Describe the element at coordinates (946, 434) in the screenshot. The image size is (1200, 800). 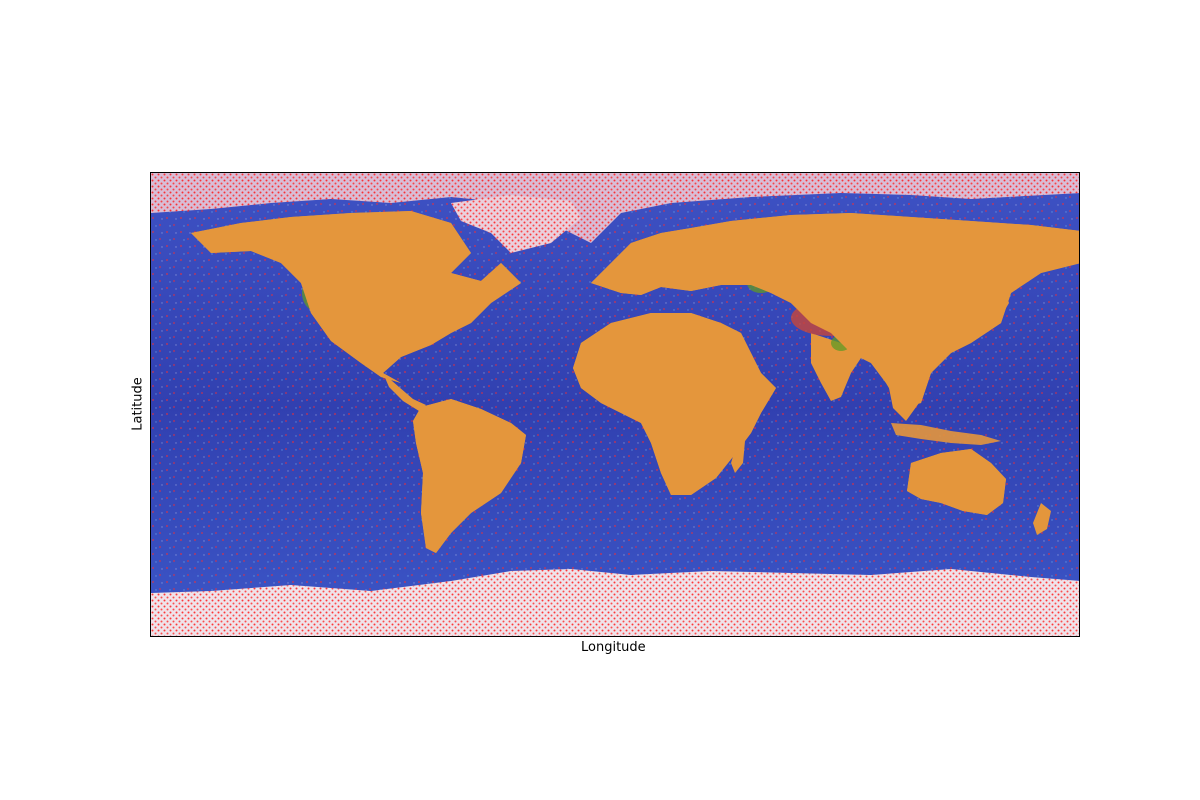
I see `indonesia` at that location.